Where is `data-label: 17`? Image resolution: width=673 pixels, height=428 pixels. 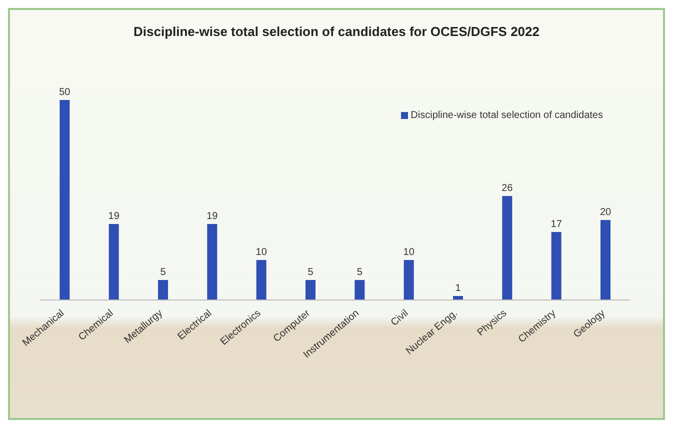
data-label: 17 is located at coordinates (556, 224).